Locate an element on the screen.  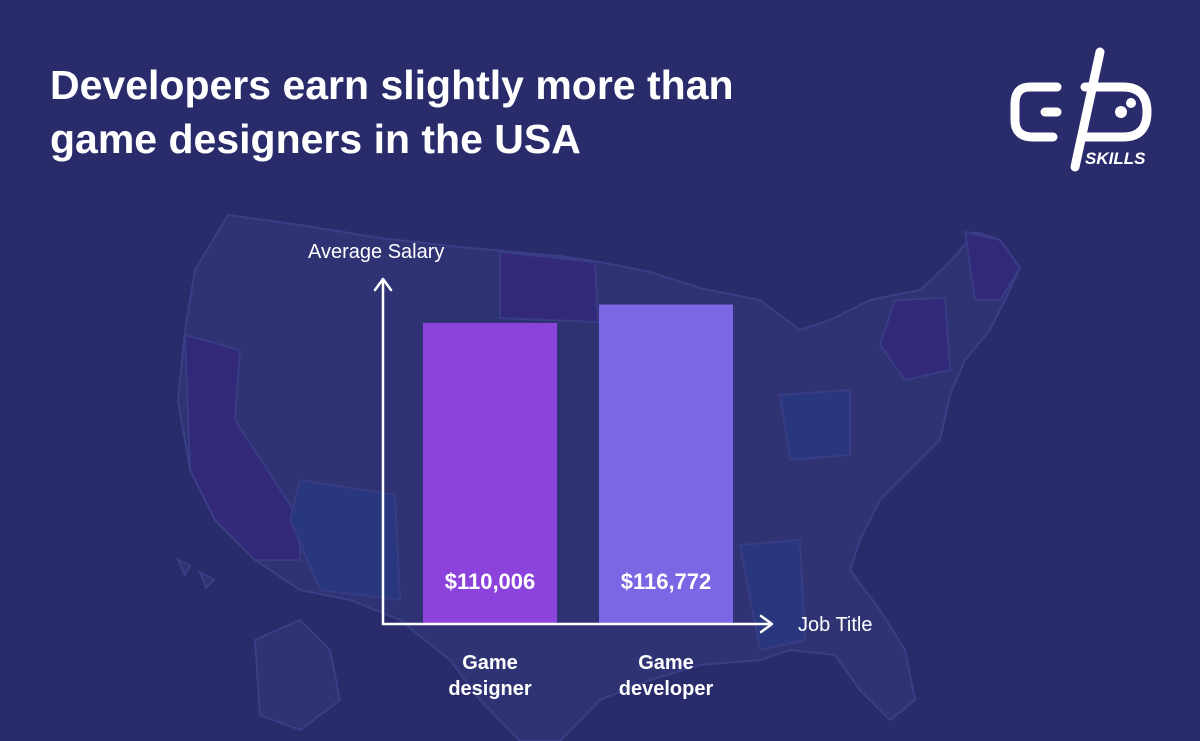
category-label-0-line-0: Game is located at coordinates (490, 663).